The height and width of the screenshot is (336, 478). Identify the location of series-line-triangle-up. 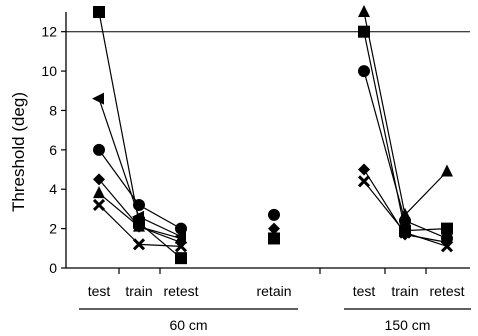
(405, 114).